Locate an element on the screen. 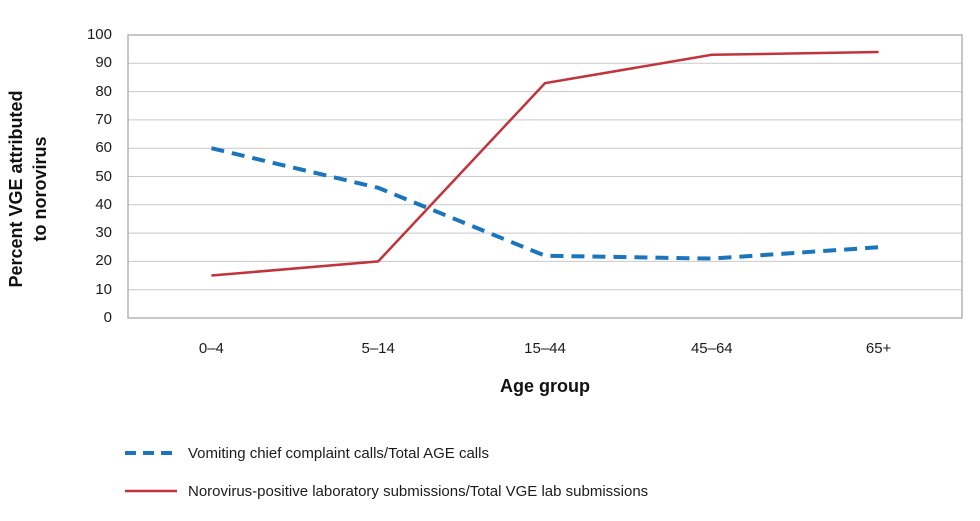 The image size is (980, 521). y-tick-label: 50 is located at coordinates (103, 176).